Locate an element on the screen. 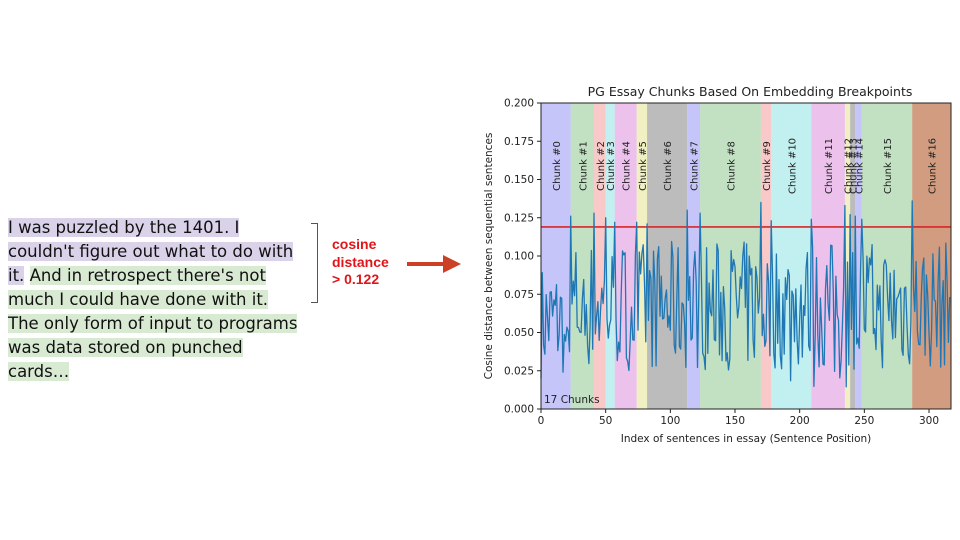 Image resolution: width=960 pixels, height=540 pixels. y-tick-label: 0.175 is located at coordinates (519, 142).